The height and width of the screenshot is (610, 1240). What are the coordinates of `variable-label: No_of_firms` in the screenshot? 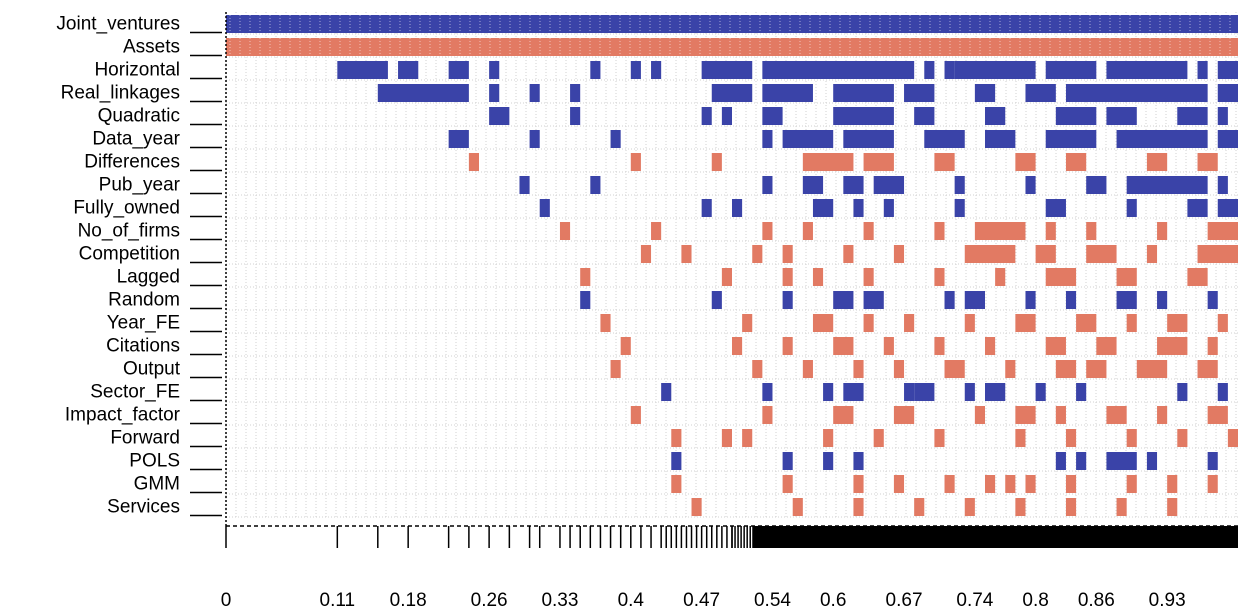 It's located at (129, 231).